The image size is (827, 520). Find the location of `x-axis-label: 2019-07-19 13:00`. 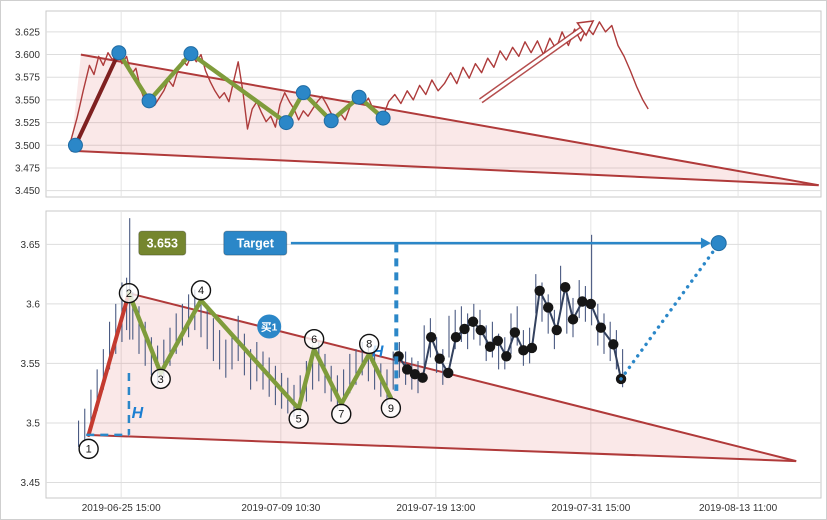

x-axis-label: 2019-07-19 13:00 is located at coordinates (435, 508).